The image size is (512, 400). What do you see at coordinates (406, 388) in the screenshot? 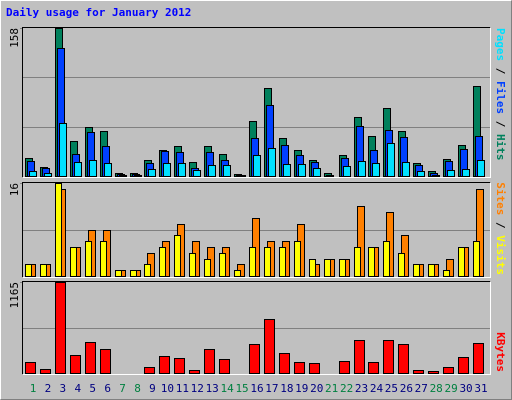
I see `x-tick-label: 26` at bounding box center [406, 388].